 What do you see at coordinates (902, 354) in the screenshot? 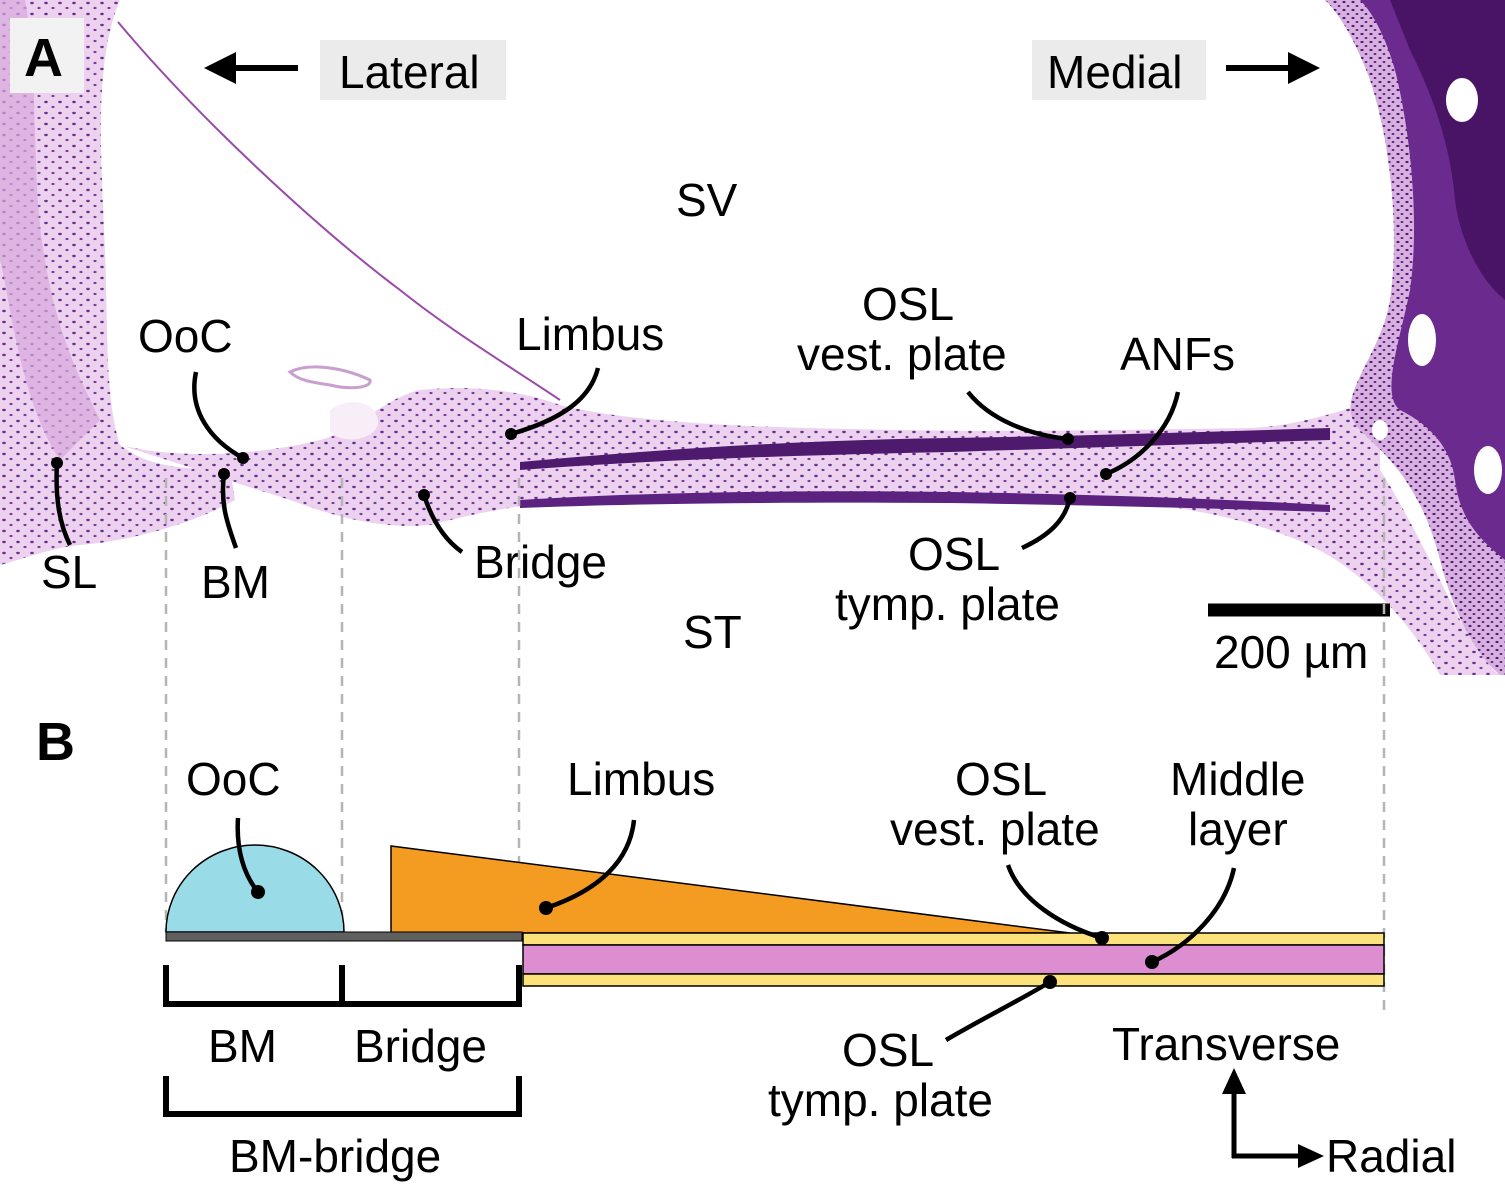
I see `osl-vest-label-a-2: vest. plate` at bounding box center [902, 354].